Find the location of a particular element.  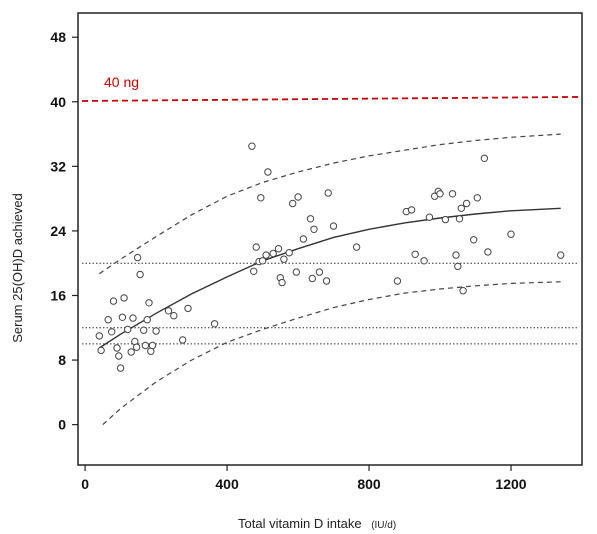

y-tick-label: 48 is located at coordinates (58, 37).